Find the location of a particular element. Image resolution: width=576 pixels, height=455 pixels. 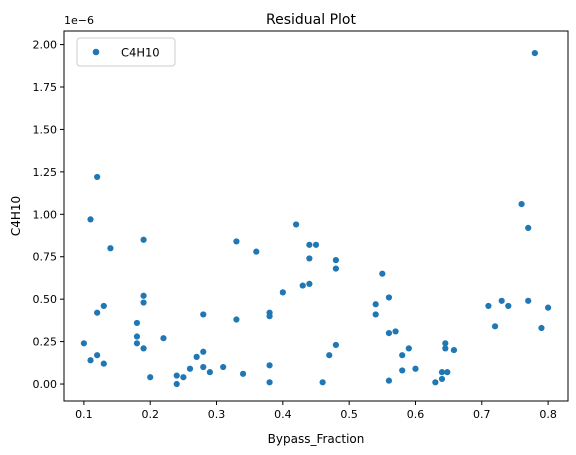

x-tick-label: 0.5 is located at coordinates (349, 414).